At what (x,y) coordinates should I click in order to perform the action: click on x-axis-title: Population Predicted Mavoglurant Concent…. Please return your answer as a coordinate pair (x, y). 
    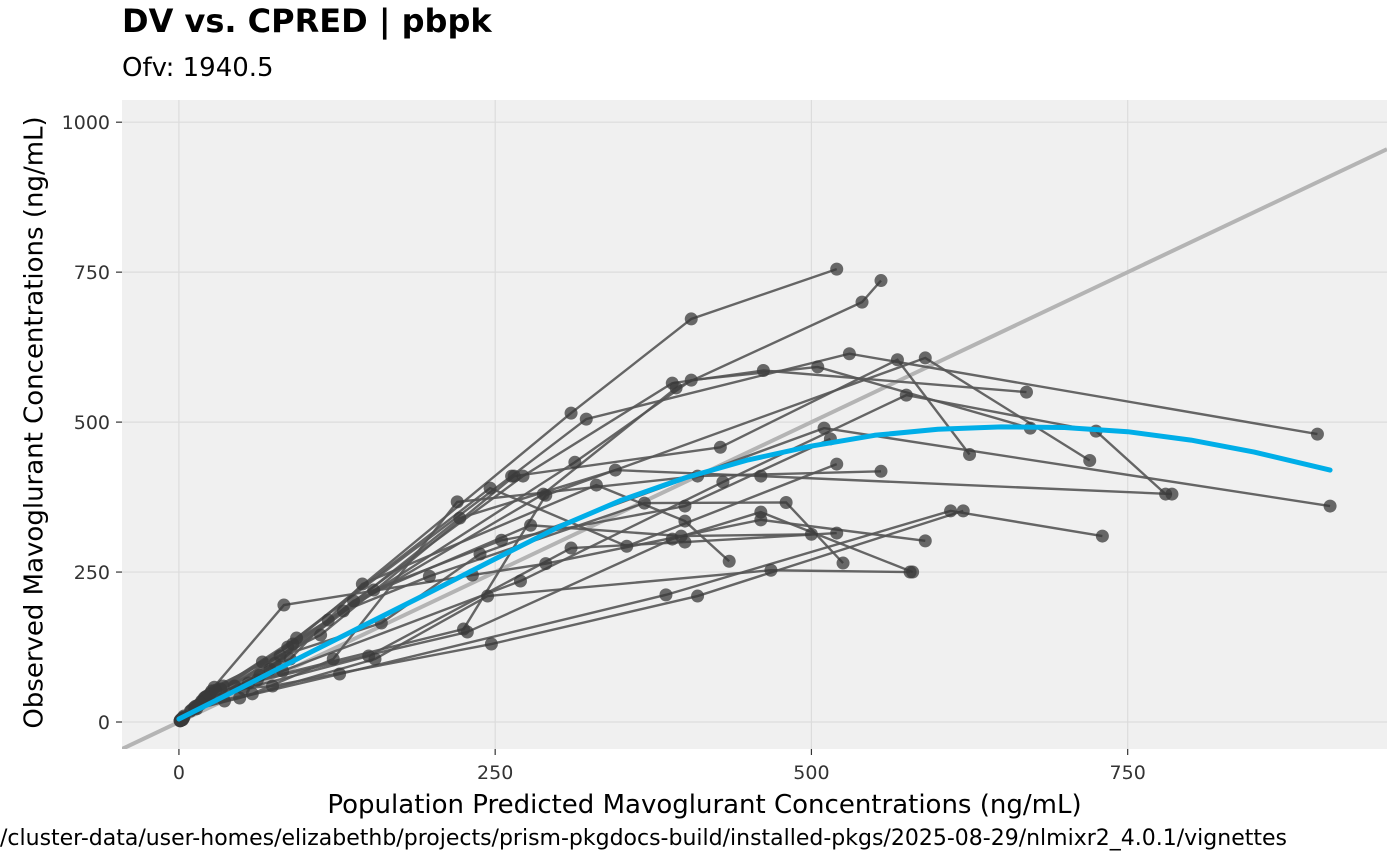
    Looking at the image, I should click on (704, 805).